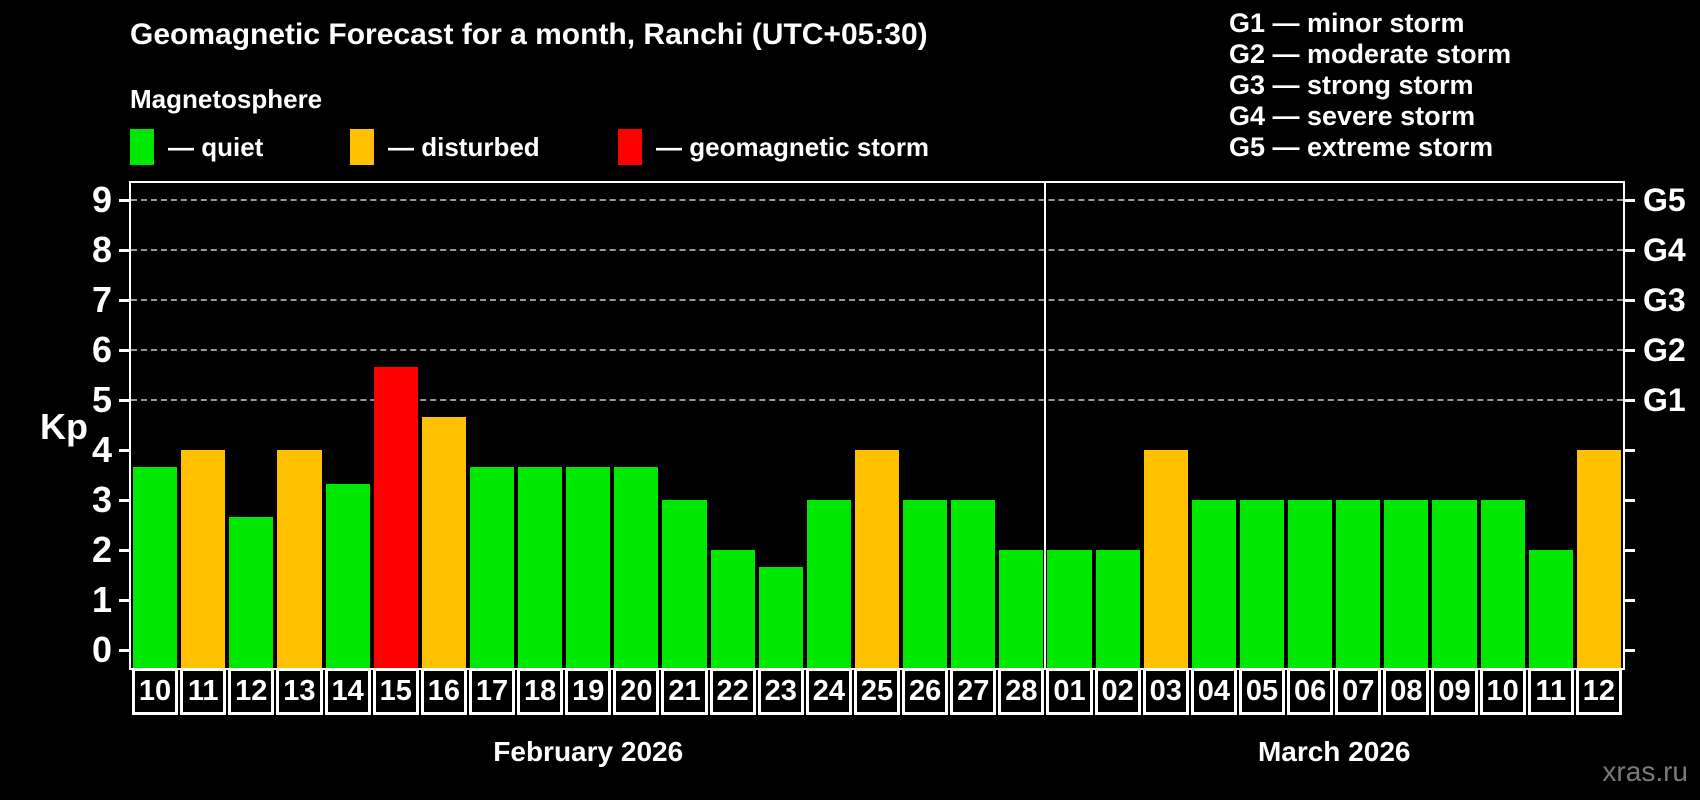 The image size is (1700, 800). I want to click on storm-color-swatch, so click(630, 147).